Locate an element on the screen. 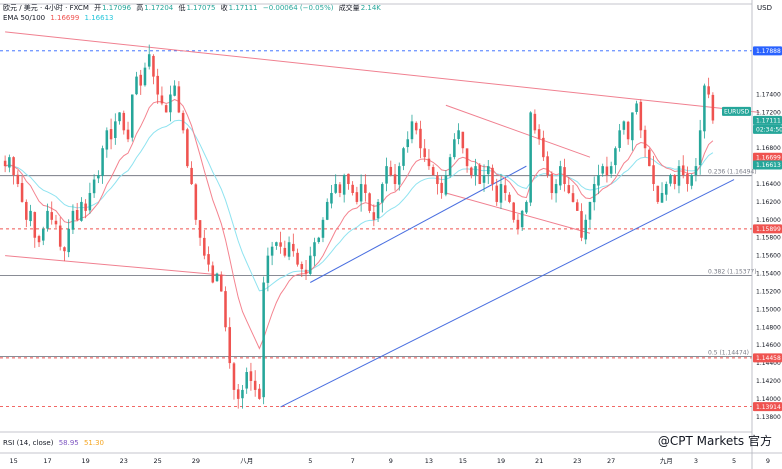 The width and height of the screenshot is (782, 469). x-tick-label: 23 is located at coordinates (577, 461).